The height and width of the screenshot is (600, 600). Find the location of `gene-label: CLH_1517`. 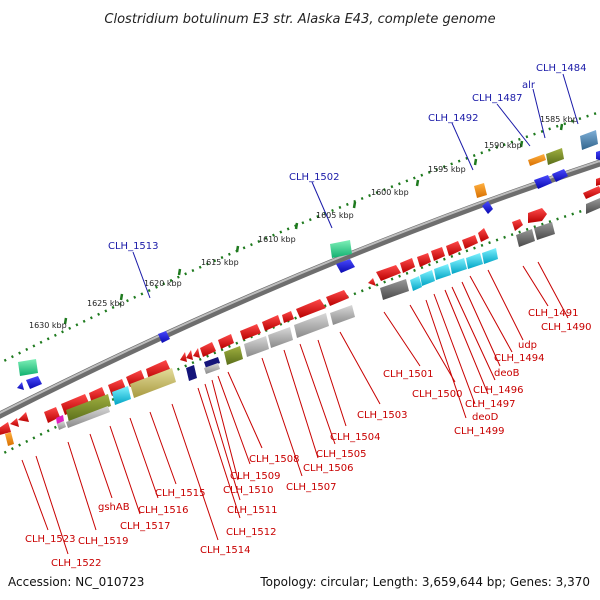

gene-label: CLH_1517 is located at coordinates (145, 526).